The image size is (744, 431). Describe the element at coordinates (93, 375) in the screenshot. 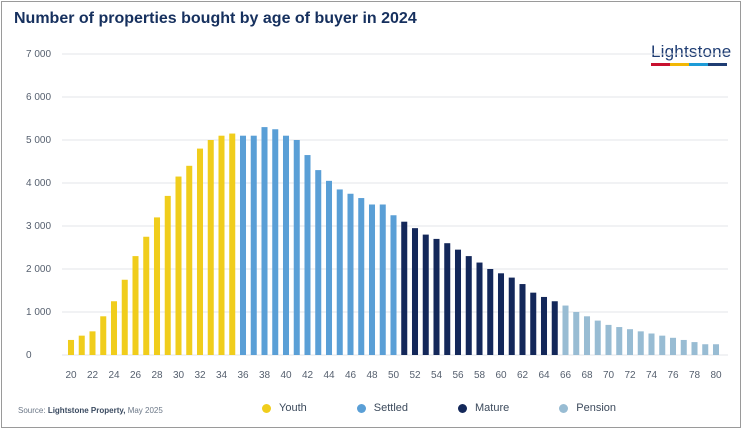

I see `x-tick-label: 22` at that location.